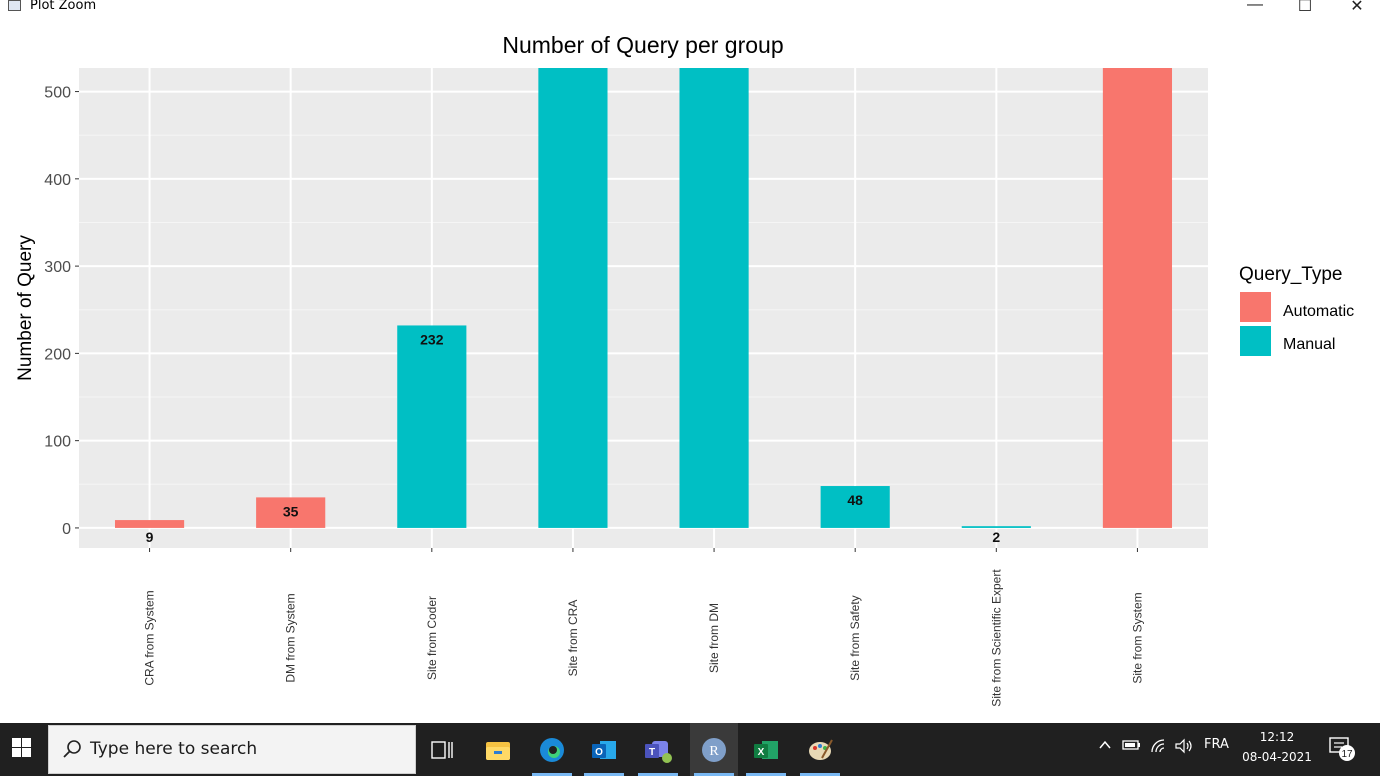 Image resolution: width=1380 pixels, height=781 pixels. Describe the element at coordinates (1255, 341) in the screenshot. I see `legend-key-manual` at that location.